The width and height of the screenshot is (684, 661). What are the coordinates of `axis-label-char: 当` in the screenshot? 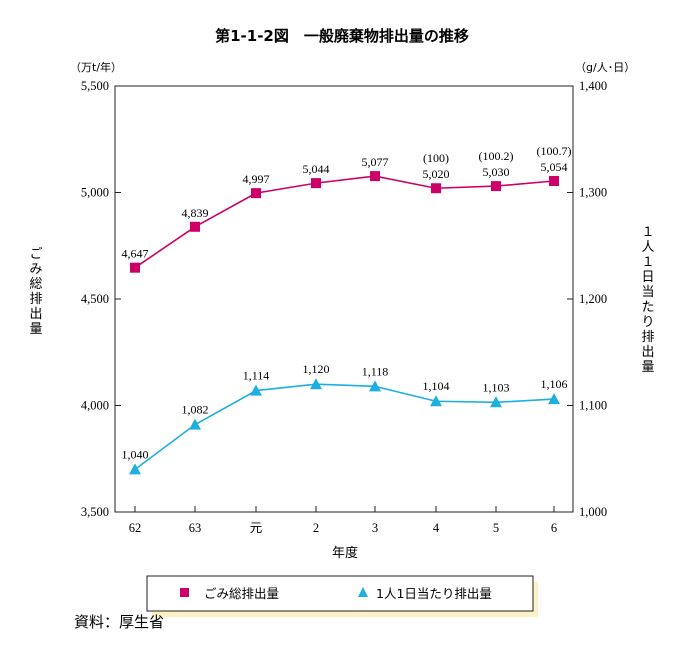 It's located at (647, 292).